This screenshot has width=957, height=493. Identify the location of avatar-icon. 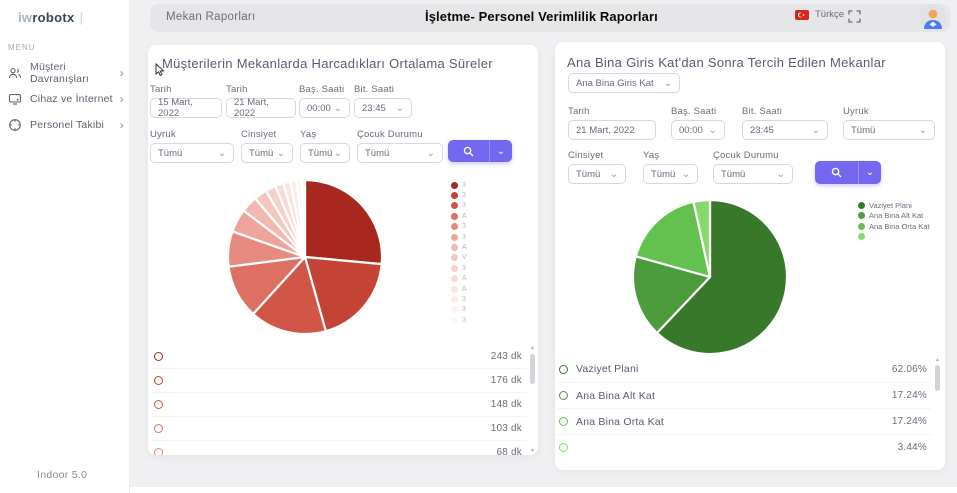
(933, 19).